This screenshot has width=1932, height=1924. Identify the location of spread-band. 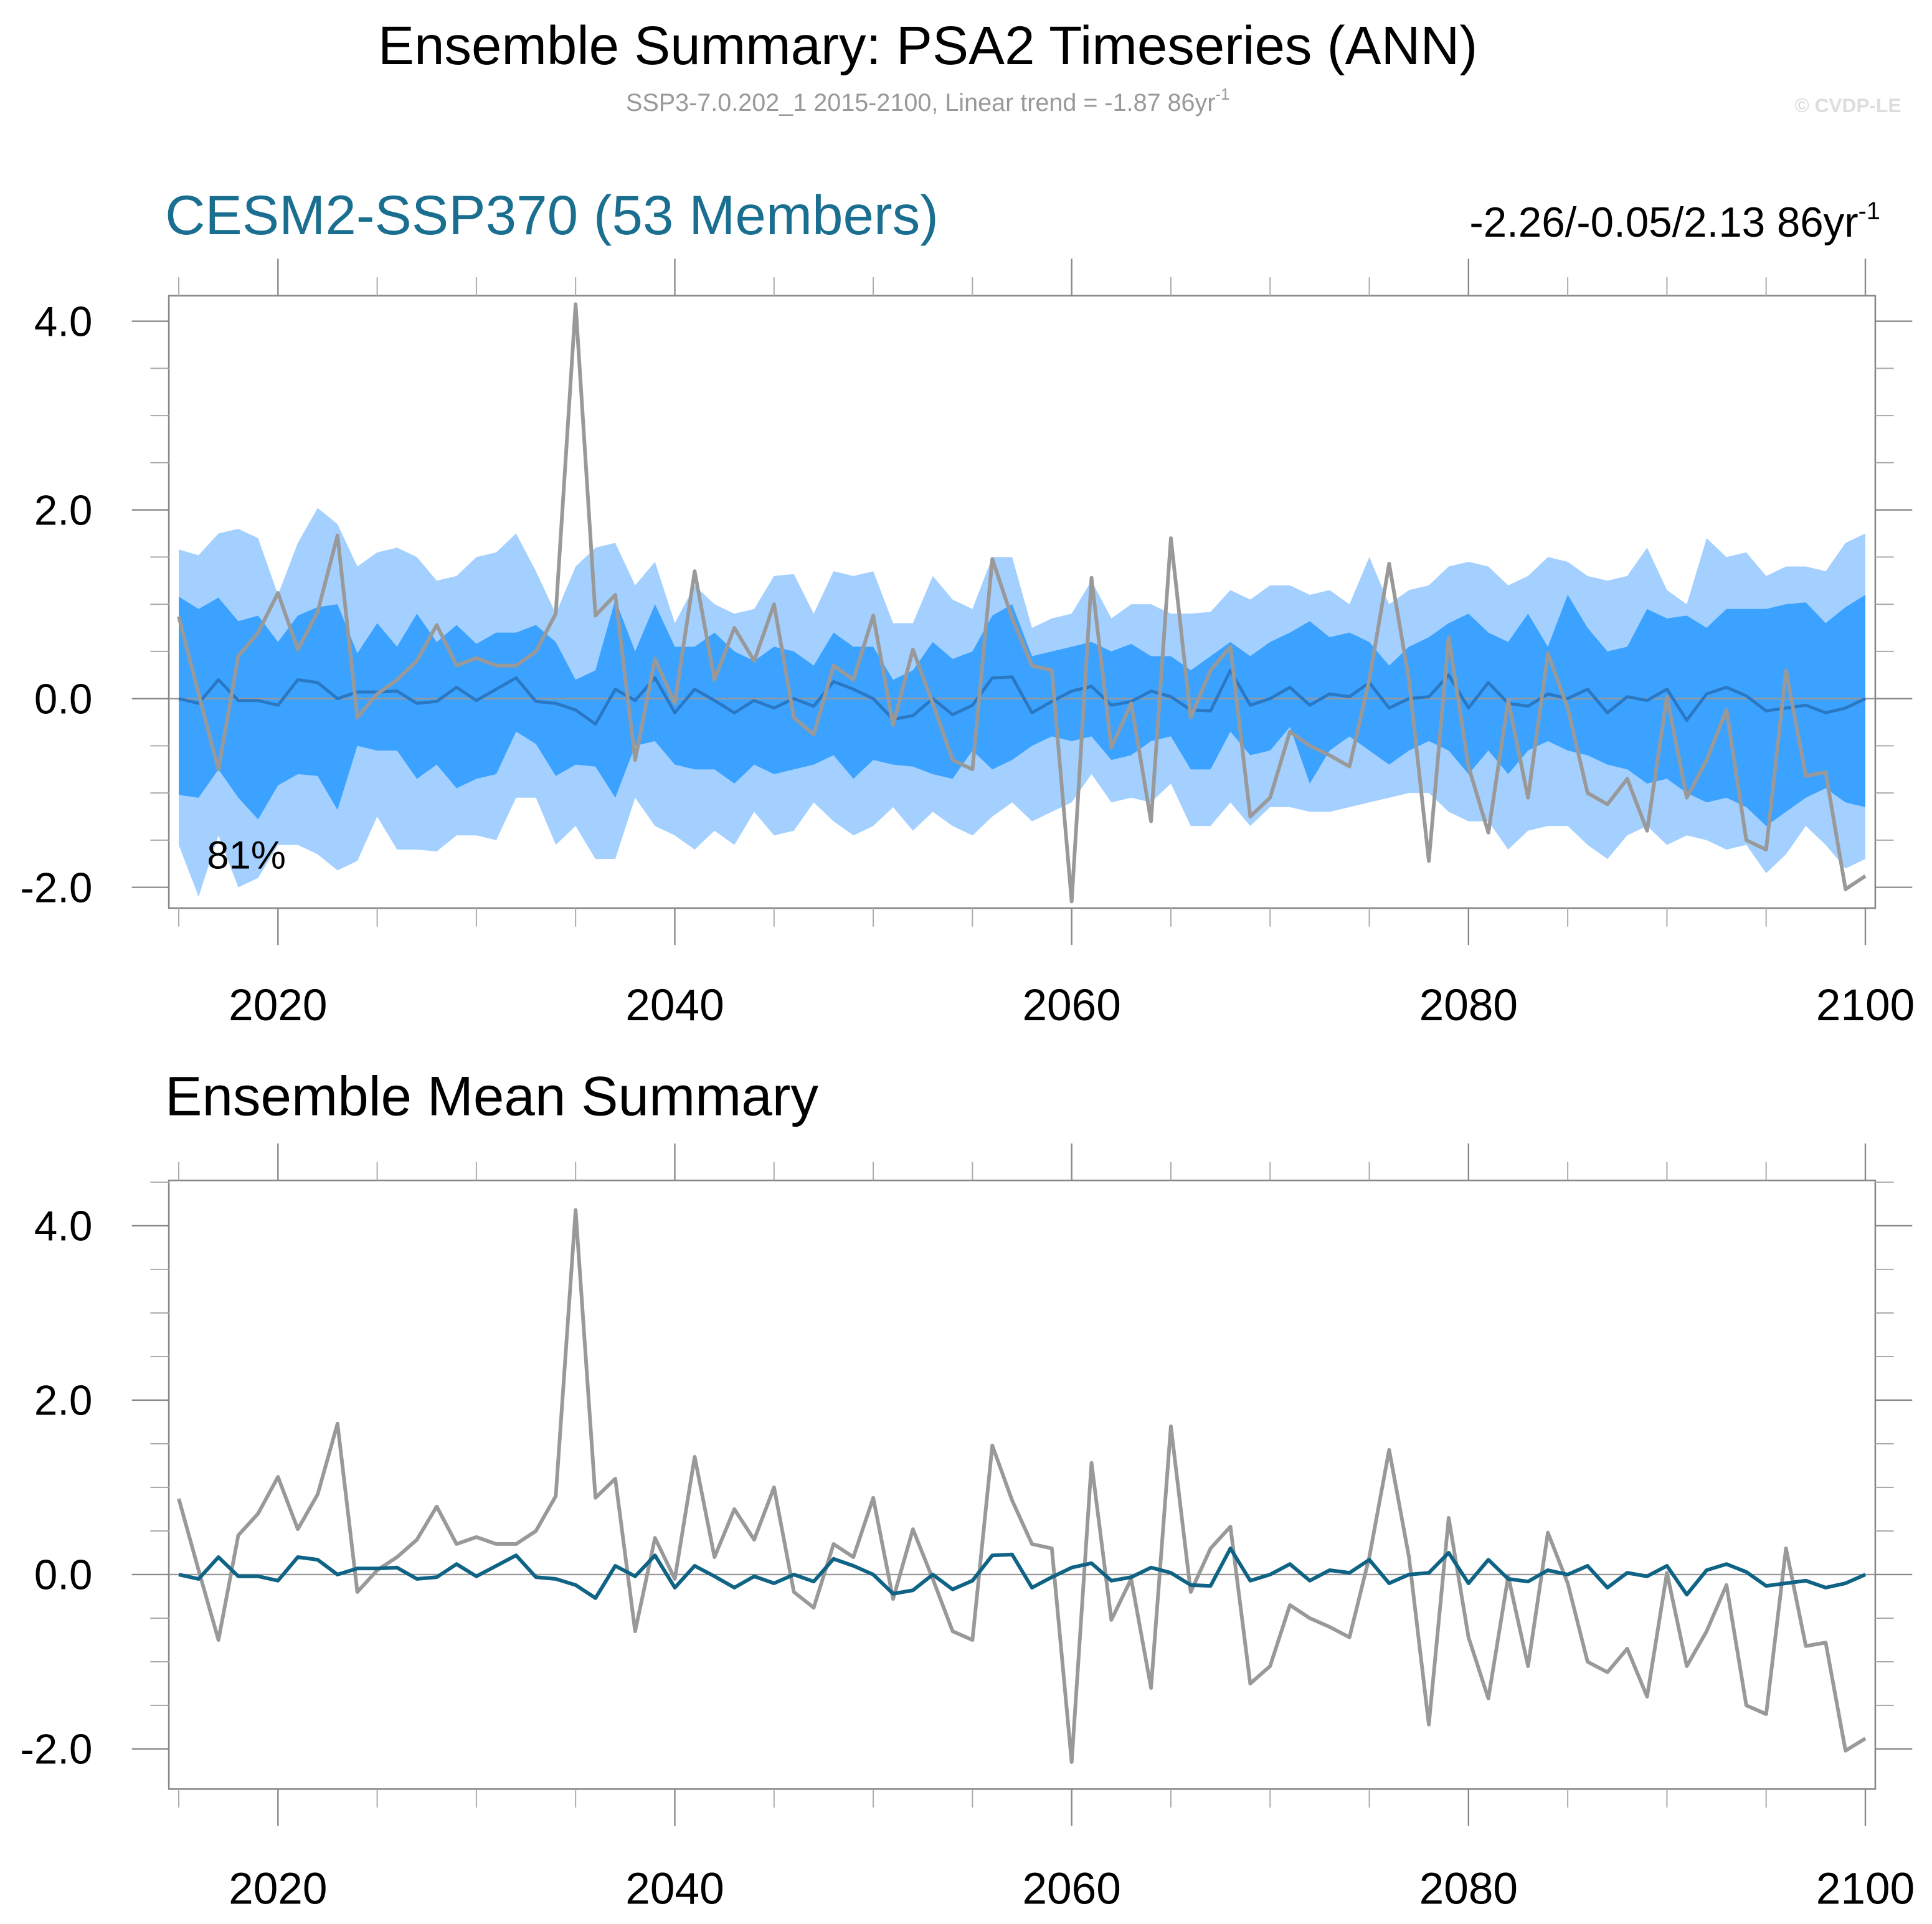
(1023, 711).